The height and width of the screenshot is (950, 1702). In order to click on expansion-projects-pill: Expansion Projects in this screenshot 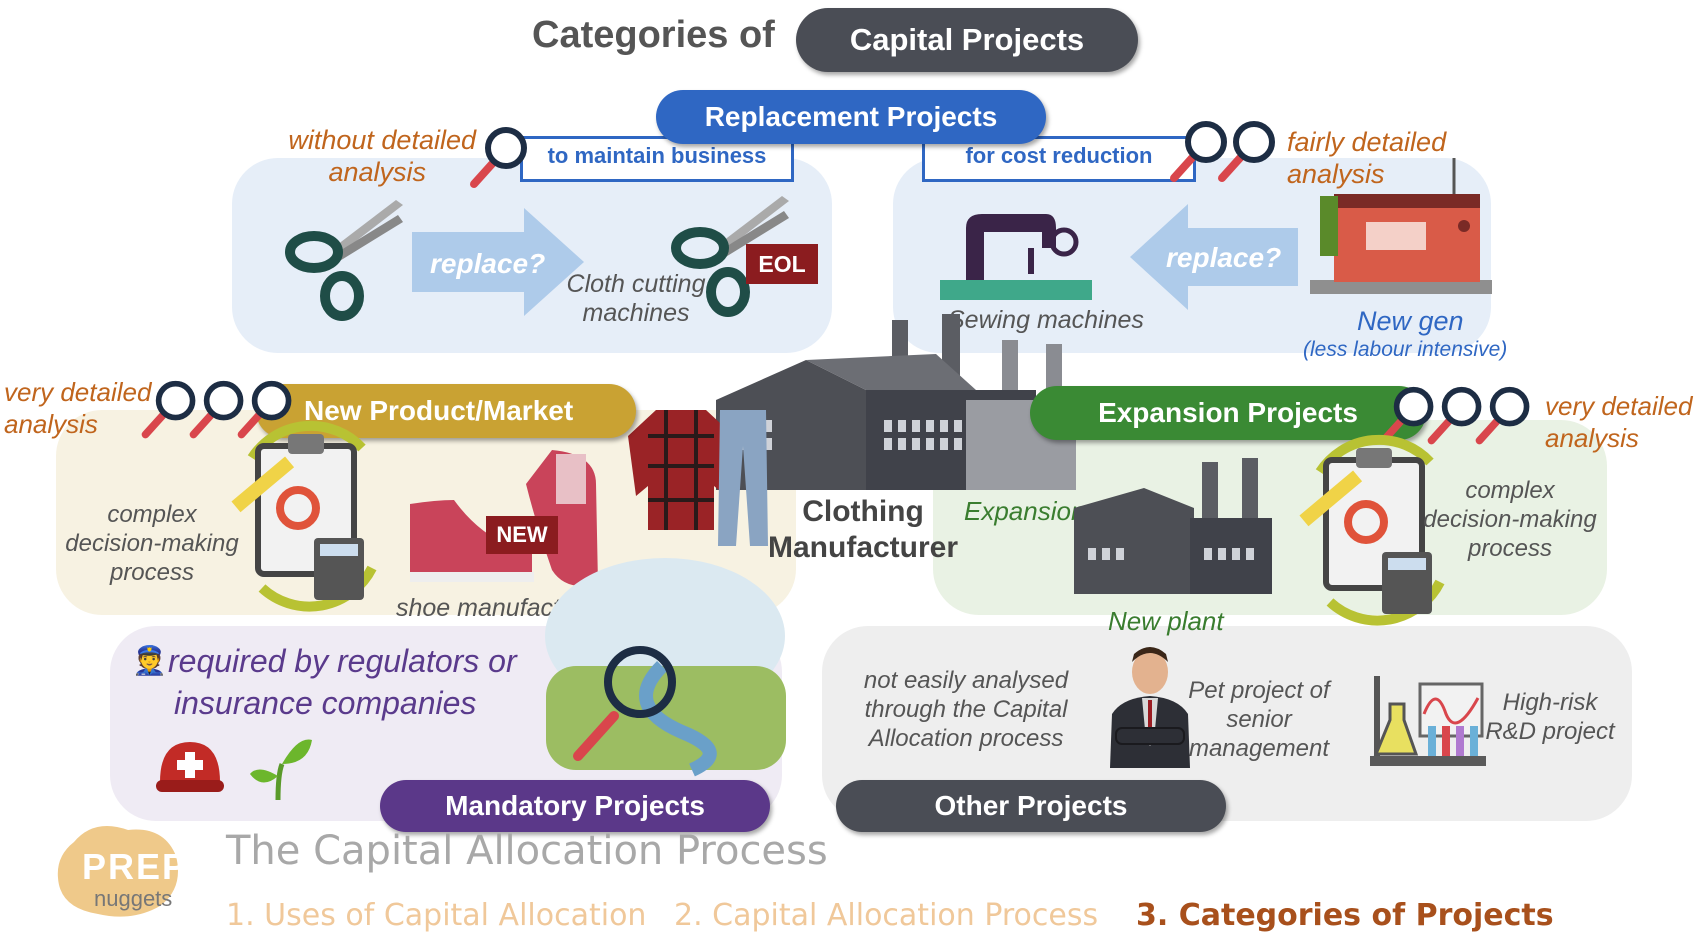, I will do `click(1228, 413)`.